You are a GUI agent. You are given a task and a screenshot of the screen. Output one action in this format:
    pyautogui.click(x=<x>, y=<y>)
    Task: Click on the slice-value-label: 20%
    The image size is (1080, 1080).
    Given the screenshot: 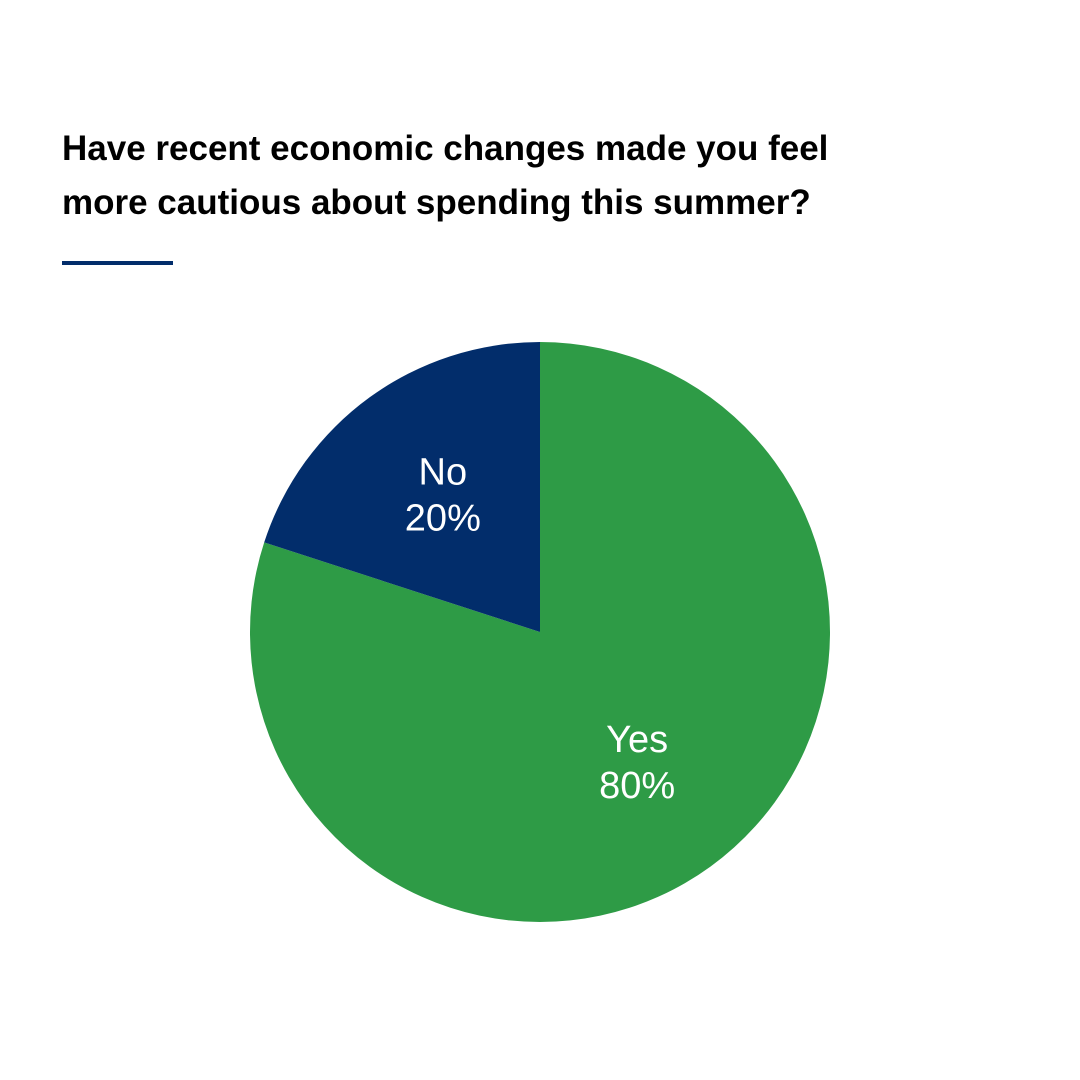 What is the action you would take?
    pyautogui.click(x=443, y=518)
    